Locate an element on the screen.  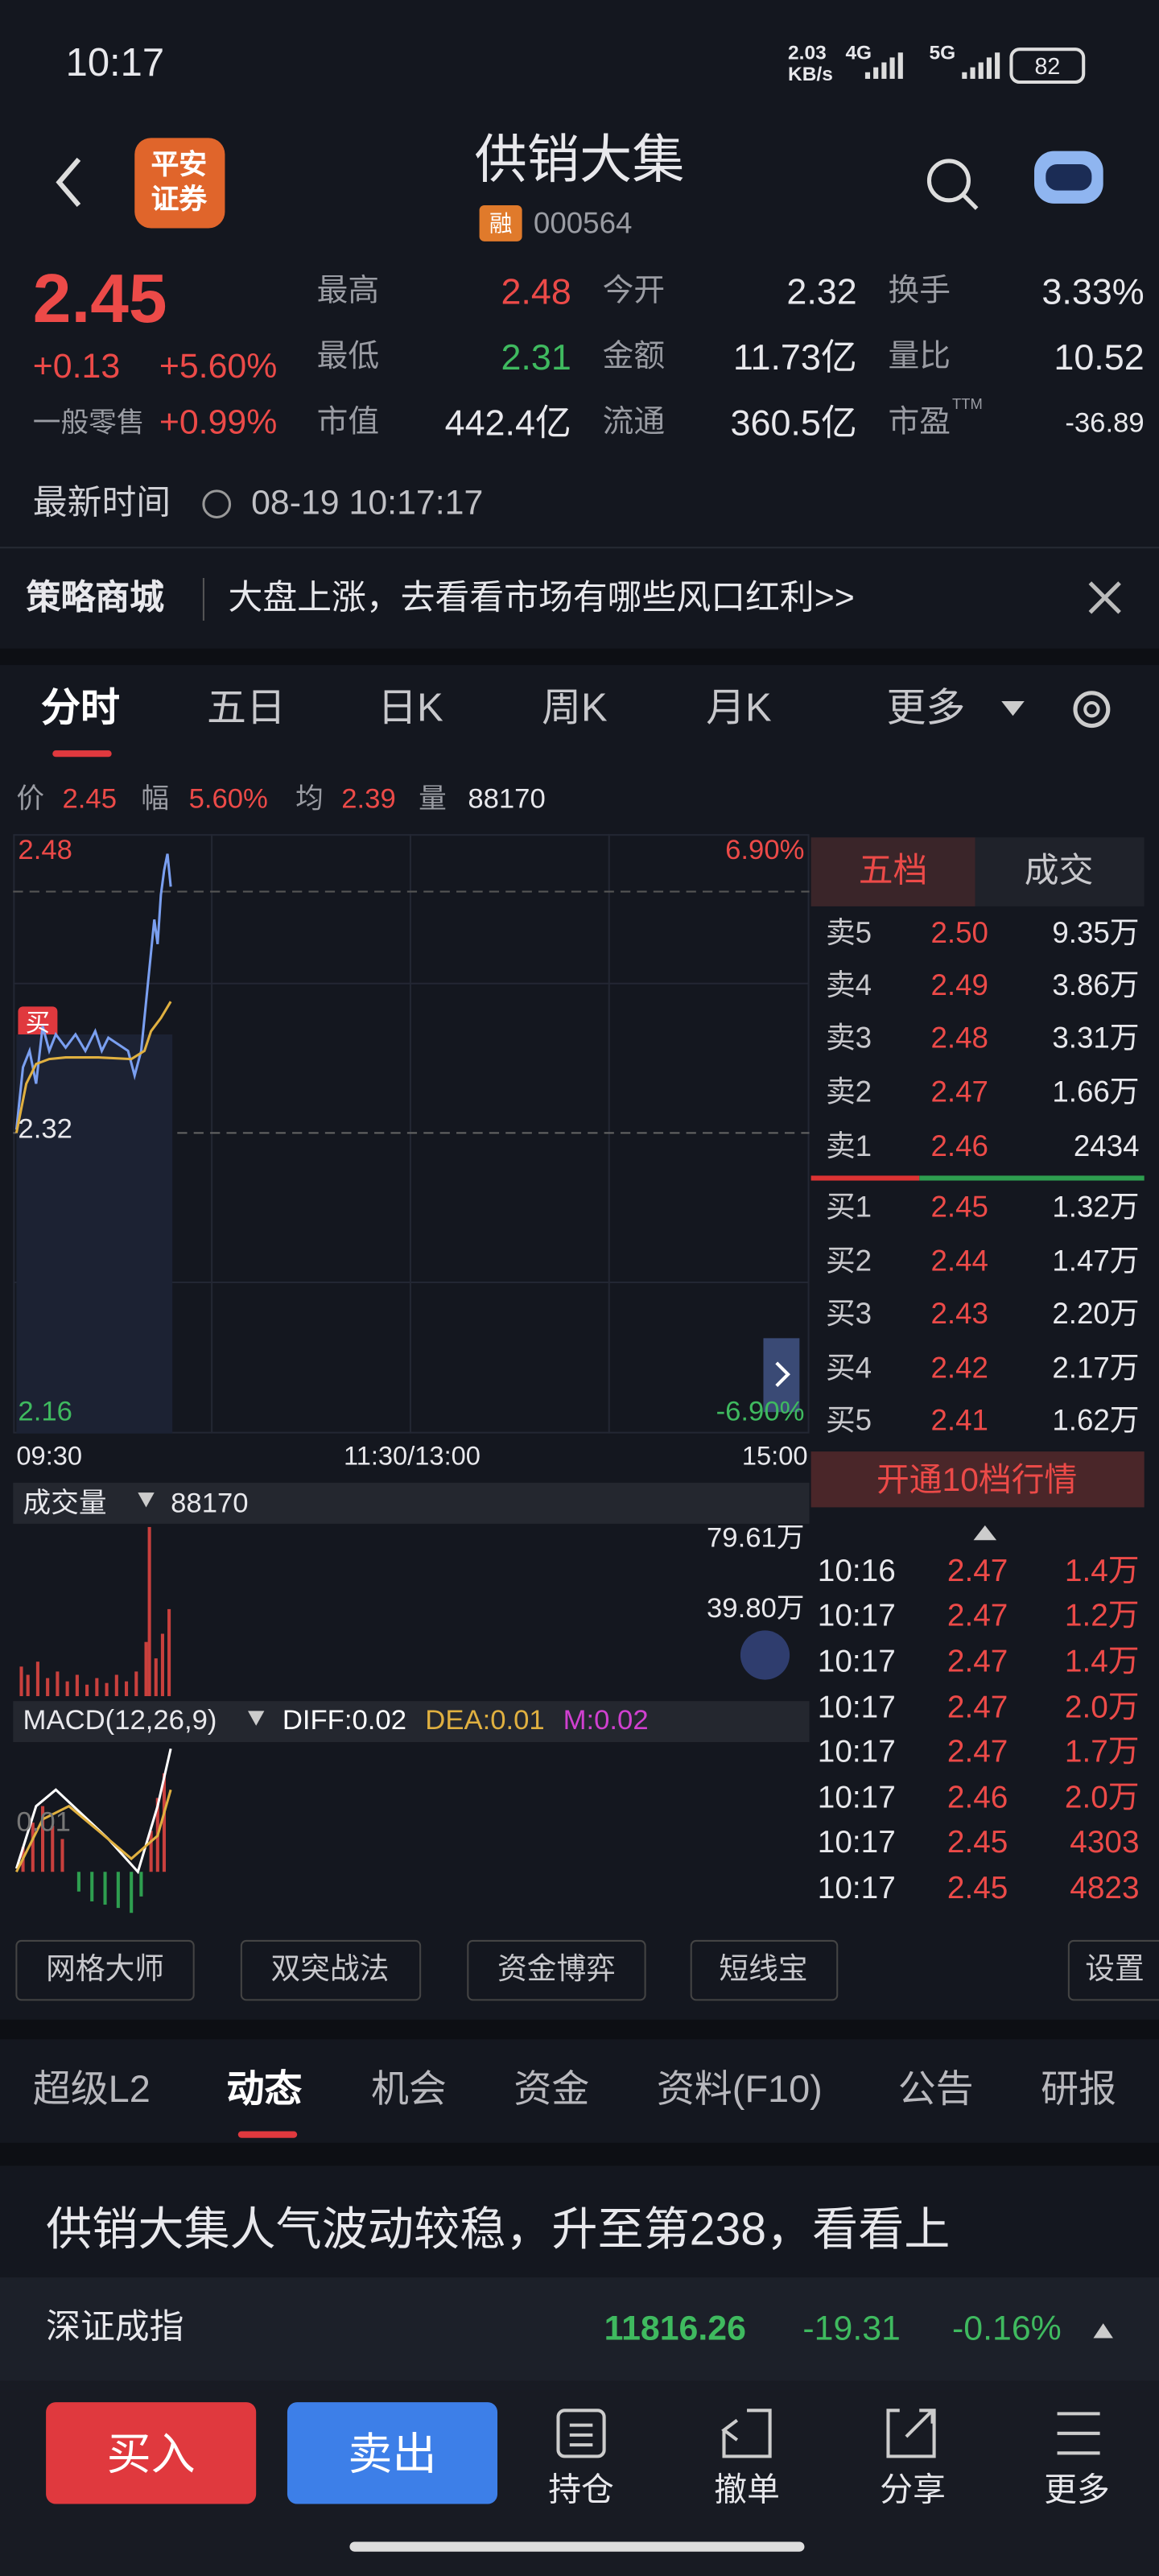
info-tab: 机会 is located at coordinates (408, 2089).